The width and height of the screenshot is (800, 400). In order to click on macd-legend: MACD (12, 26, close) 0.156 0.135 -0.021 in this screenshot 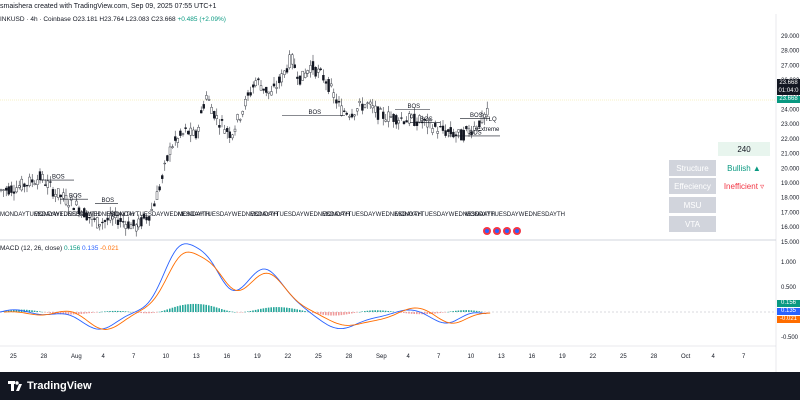, I will do `click(59, 248)`.